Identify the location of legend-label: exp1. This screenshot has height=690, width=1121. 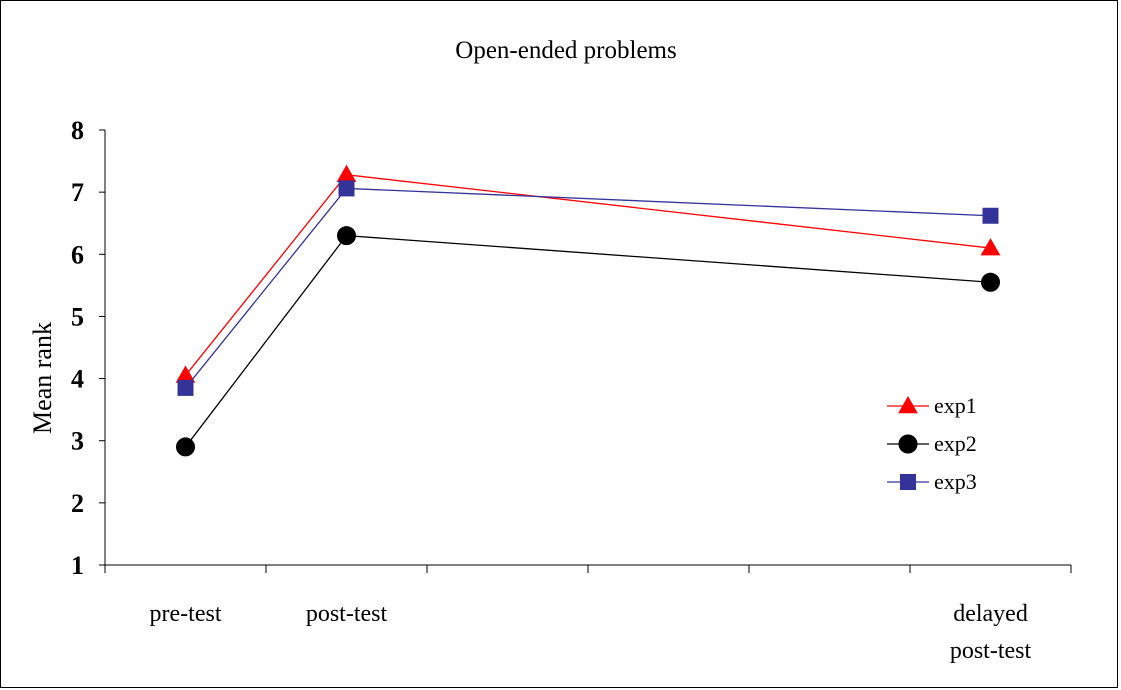
(955, 405).